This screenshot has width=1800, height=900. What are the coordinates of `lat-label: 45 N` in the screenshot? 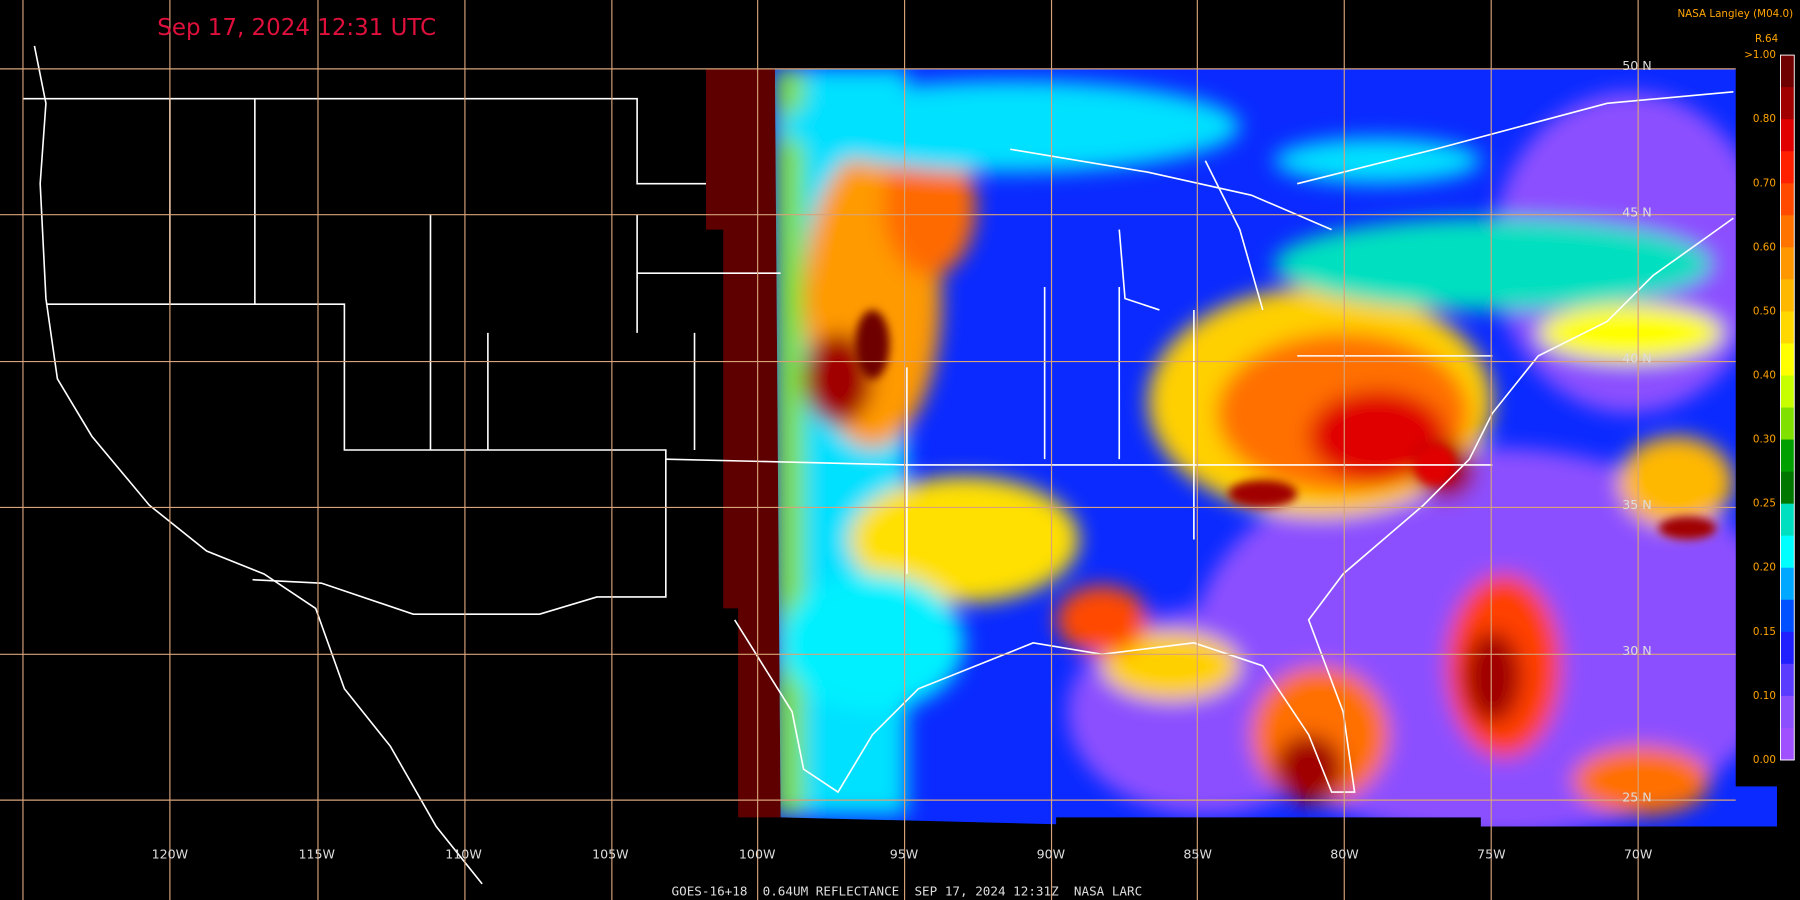 It's located at (1636, 211).